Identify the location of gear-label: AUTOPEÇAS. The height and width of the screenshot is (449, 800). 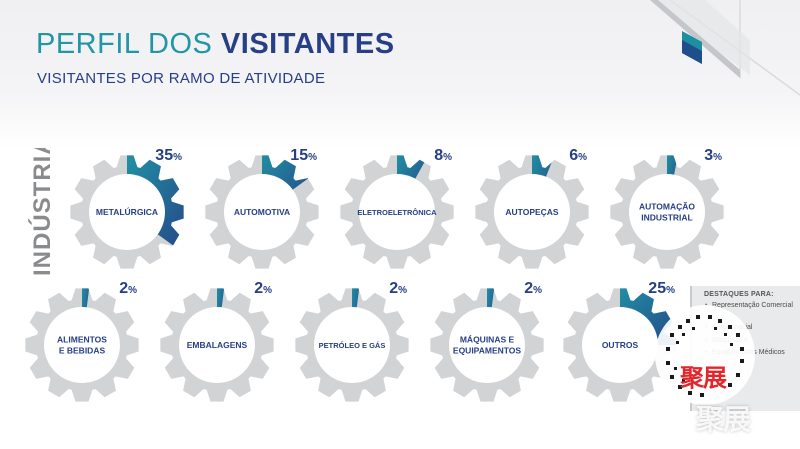
(532, 212).